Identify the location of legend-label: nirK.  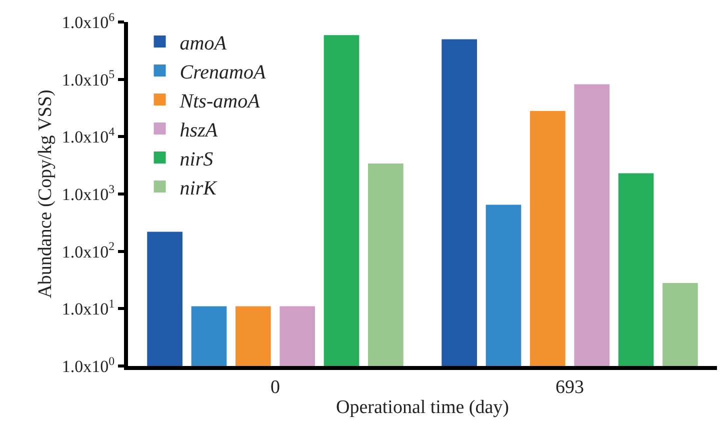
(199, 188).